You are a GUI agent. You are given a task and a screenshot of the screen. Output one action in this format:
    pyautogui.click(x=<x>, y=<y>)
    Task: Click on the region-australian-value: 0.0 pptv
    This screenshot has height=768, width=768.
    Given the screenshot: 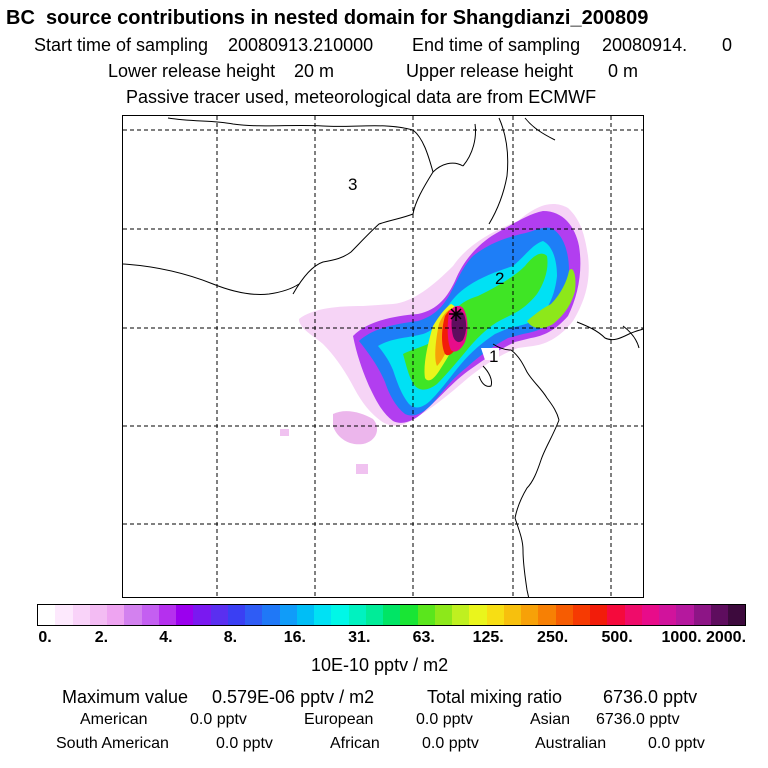 What is the action you would take?
    pyautogui.click(x=676, y=743)
    